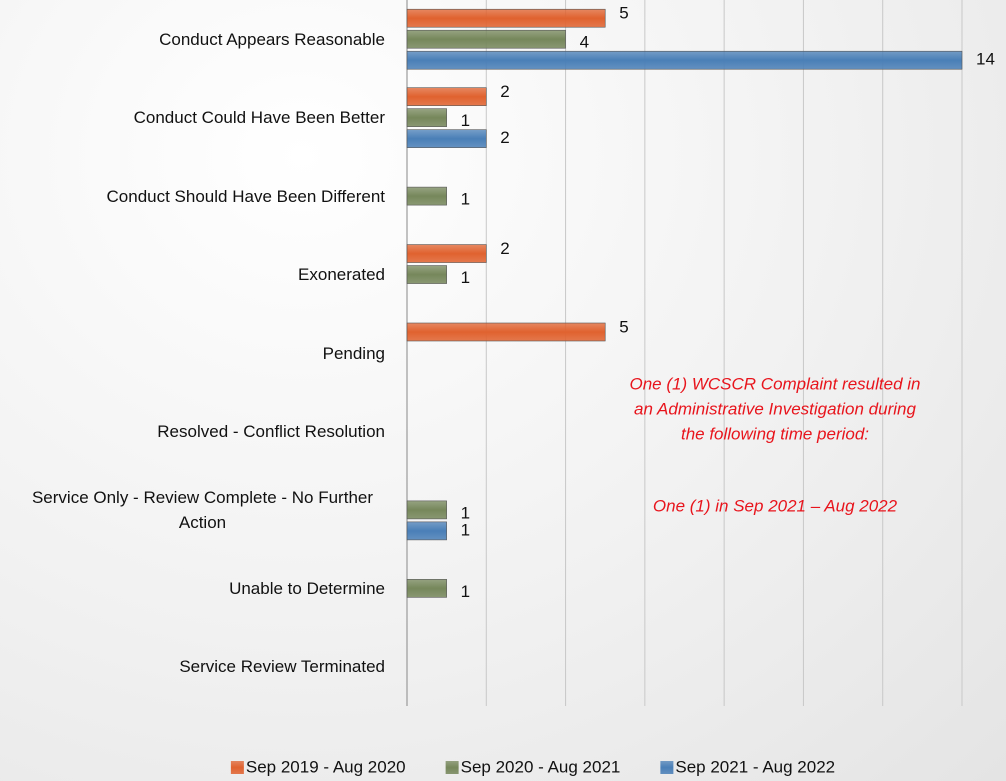  I want to click on category-text: Exonerated, so click(341, 275).